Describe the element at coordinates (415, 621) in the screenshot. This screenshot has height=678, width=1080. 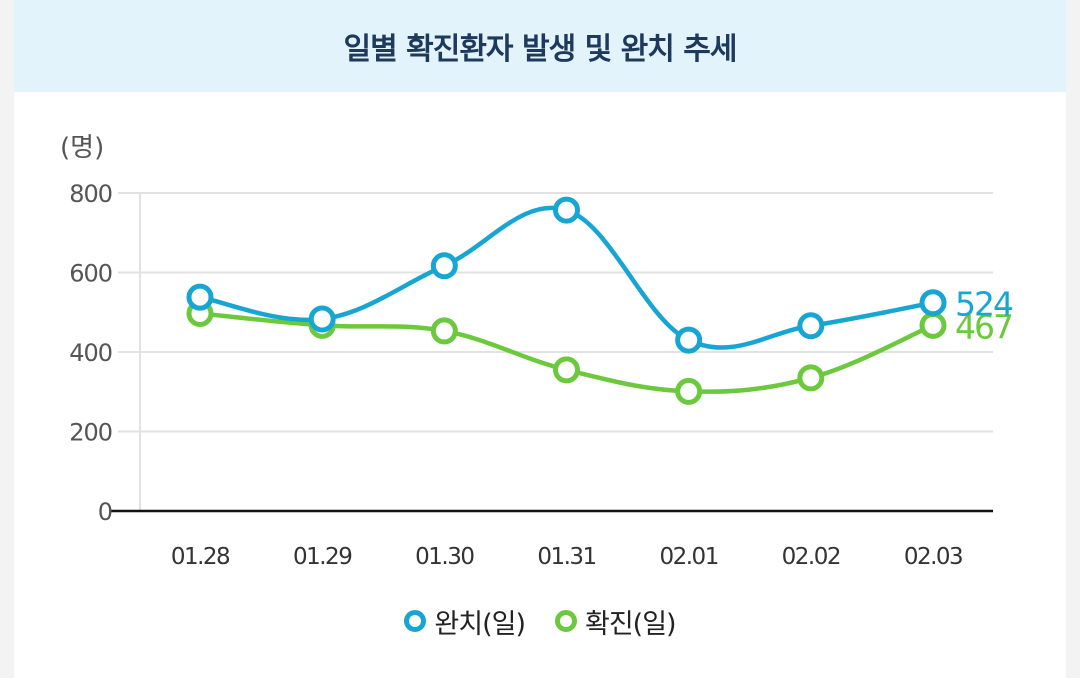
I see `legend-swatch-cured` at that location.